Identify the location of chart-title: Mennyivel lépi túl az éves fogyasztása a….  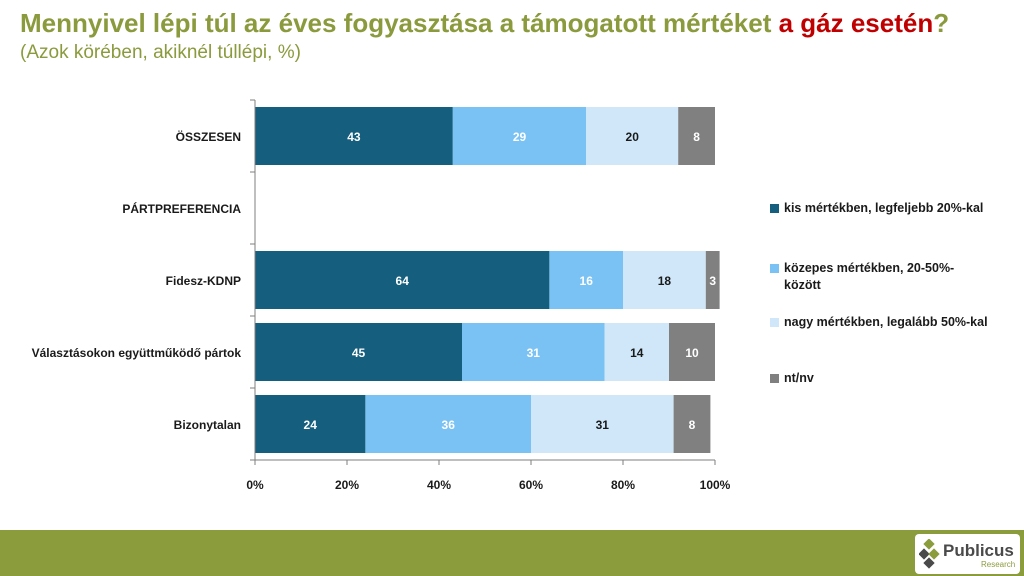
(484, 23).